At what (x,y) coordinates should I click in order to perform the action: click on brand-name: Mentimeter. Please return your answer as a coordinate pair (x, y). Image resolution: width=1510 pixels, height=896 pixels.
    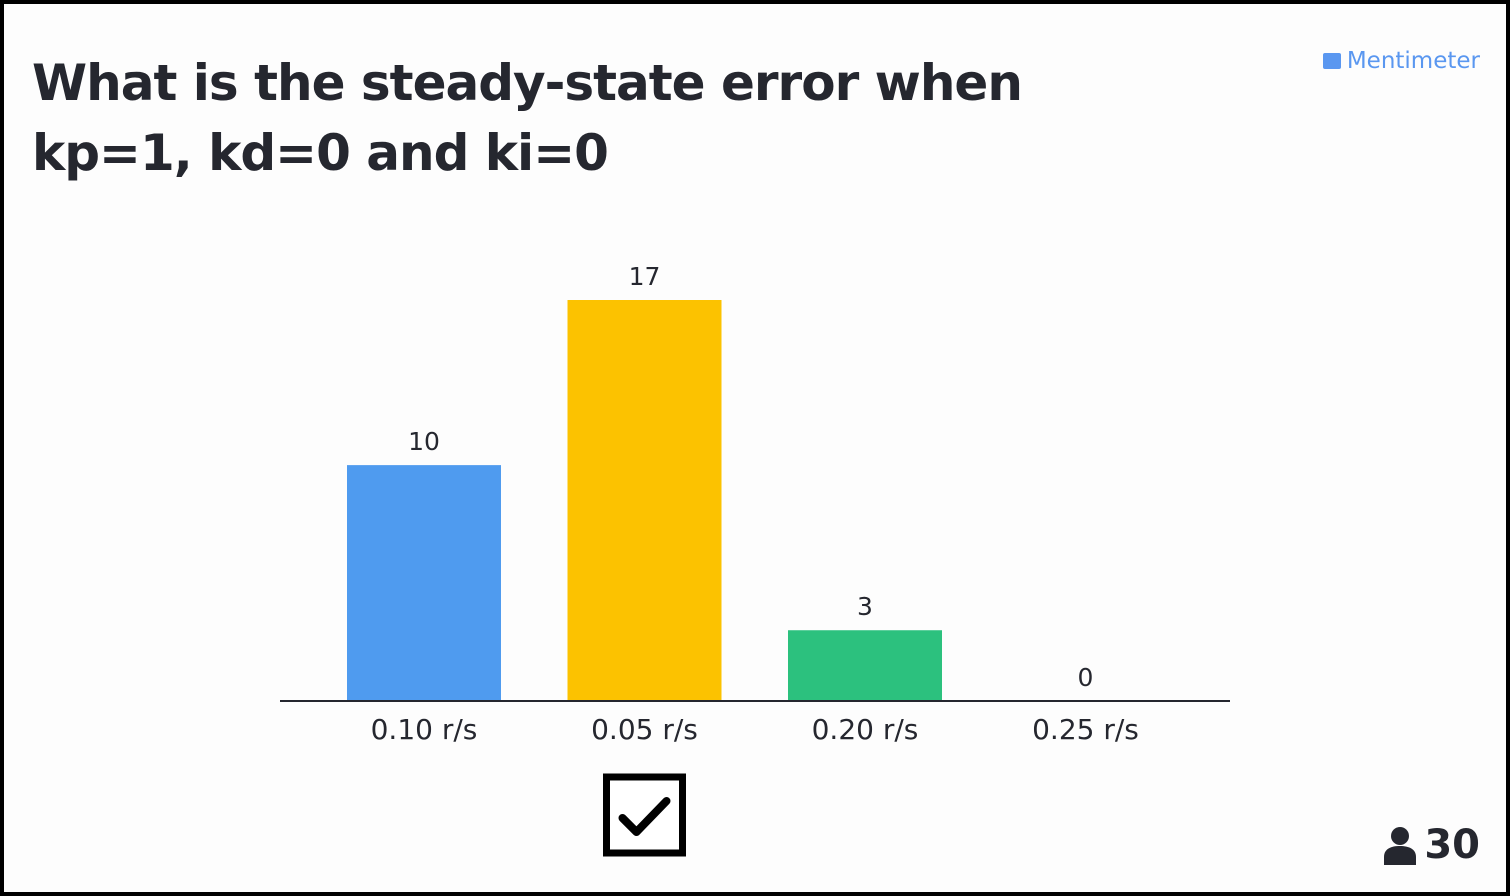
    Looking at the image, I should click on (1413, 61).